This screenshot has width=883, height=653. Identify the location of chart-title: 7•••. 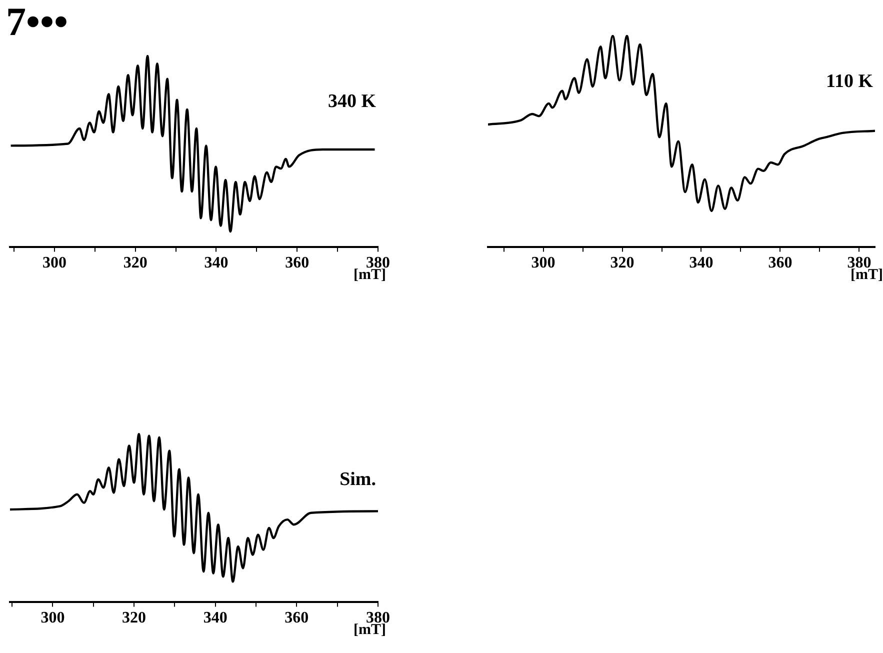
(37, 22).